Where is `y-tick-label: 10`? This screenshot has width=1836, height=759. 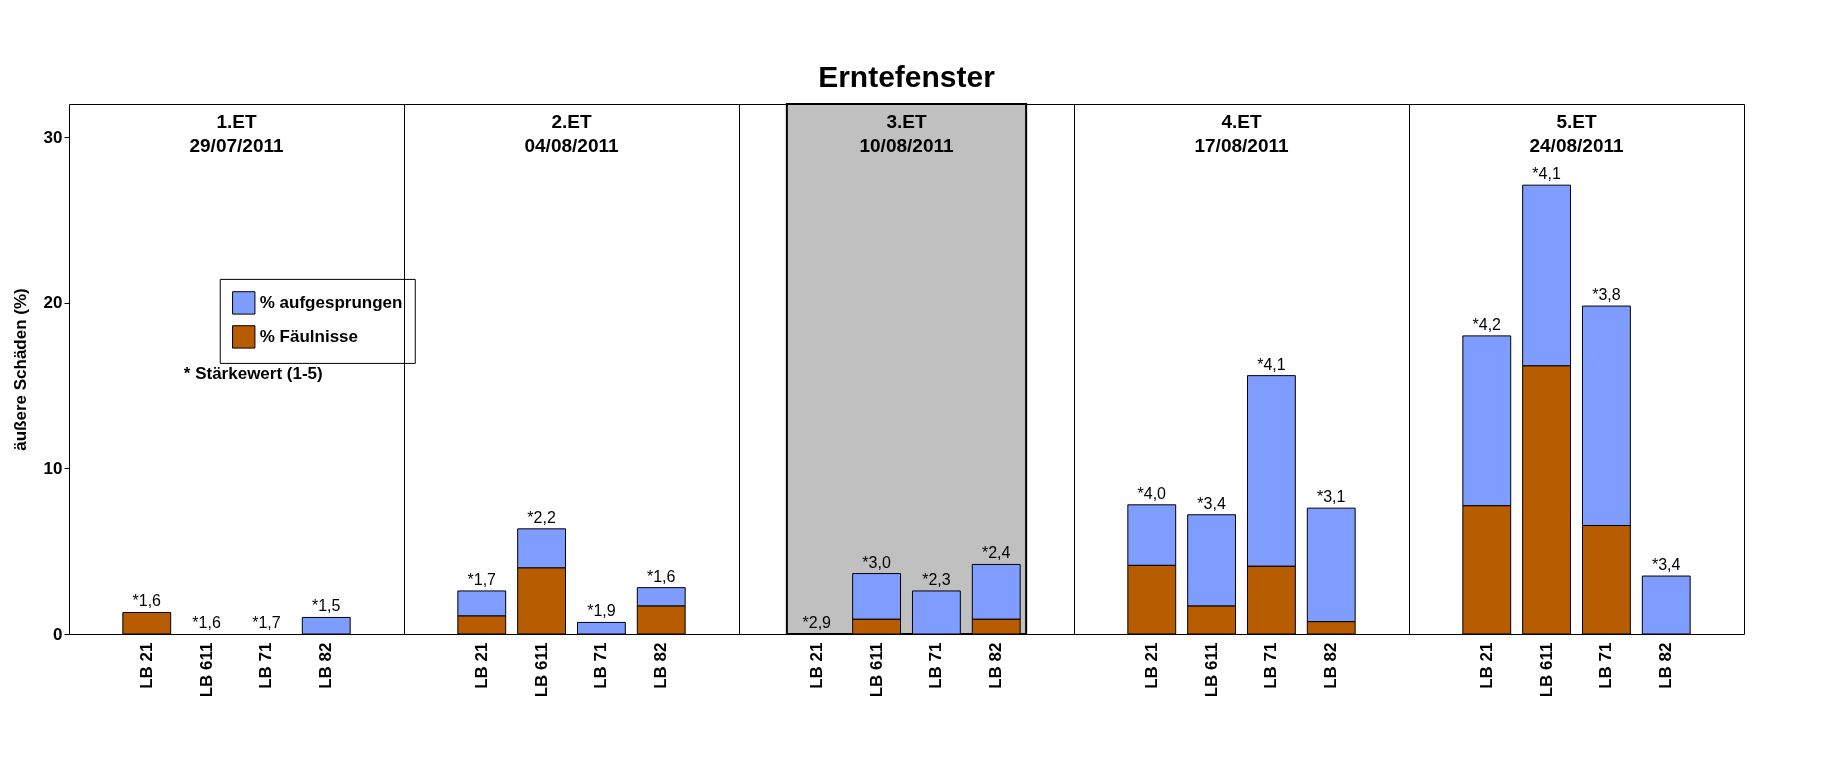
y-tick-label: 10 is located at coordinates (53, 468).